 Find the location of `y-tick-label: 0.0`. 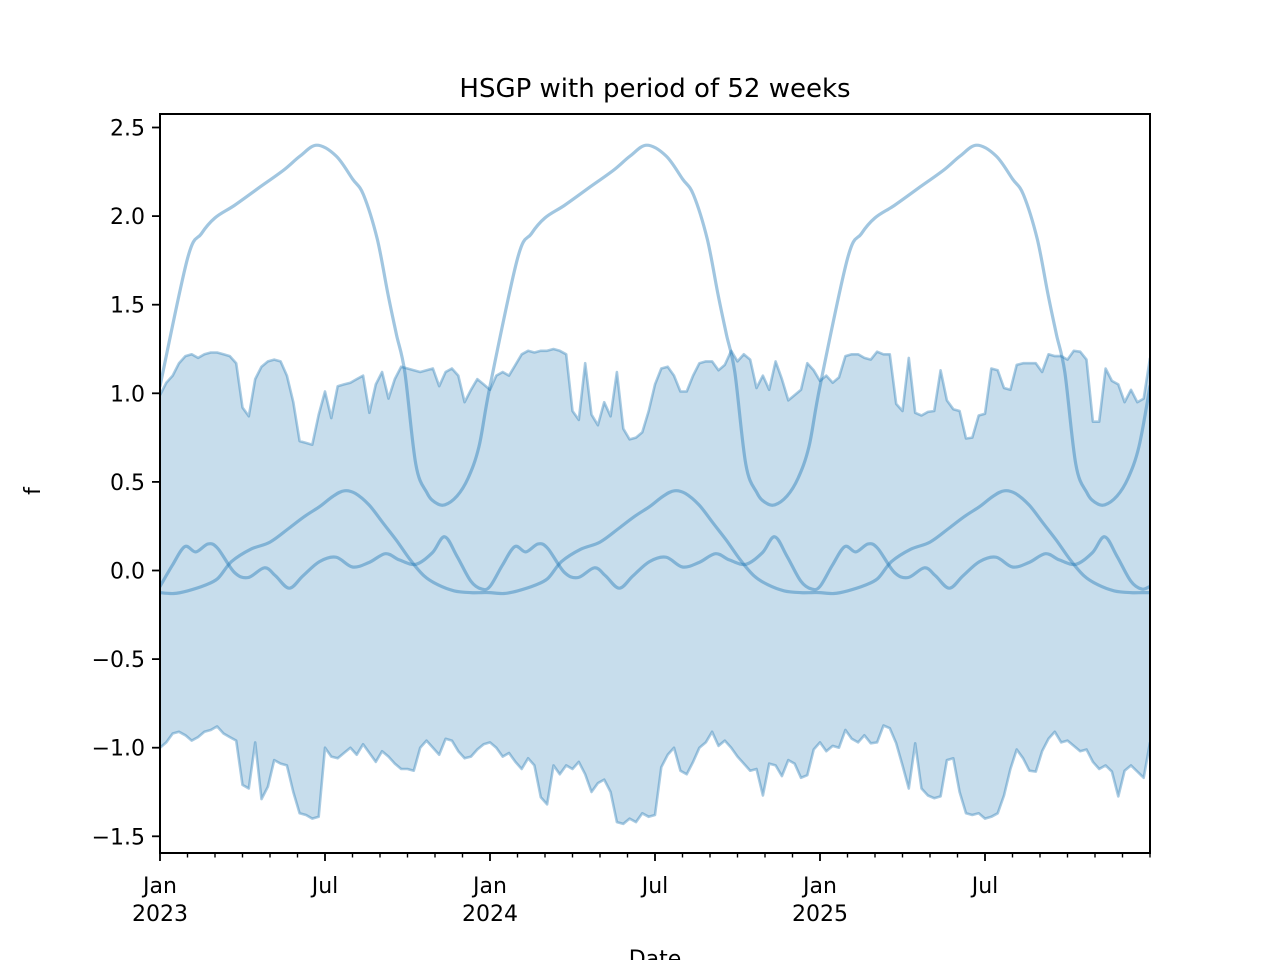

y-tick-label: 0.0 is located at coordinates (127, 572).